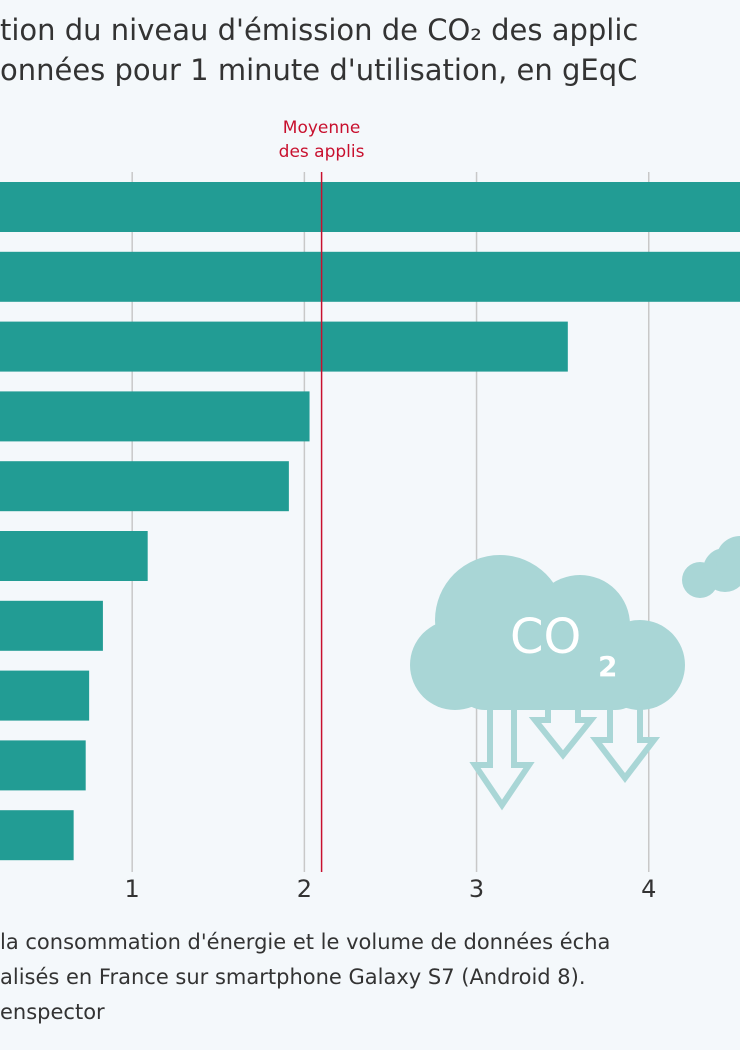  Describe the element at coordinates (607, 666) in the screenshot. I see `cloud-label-subscript: 2` at that location.